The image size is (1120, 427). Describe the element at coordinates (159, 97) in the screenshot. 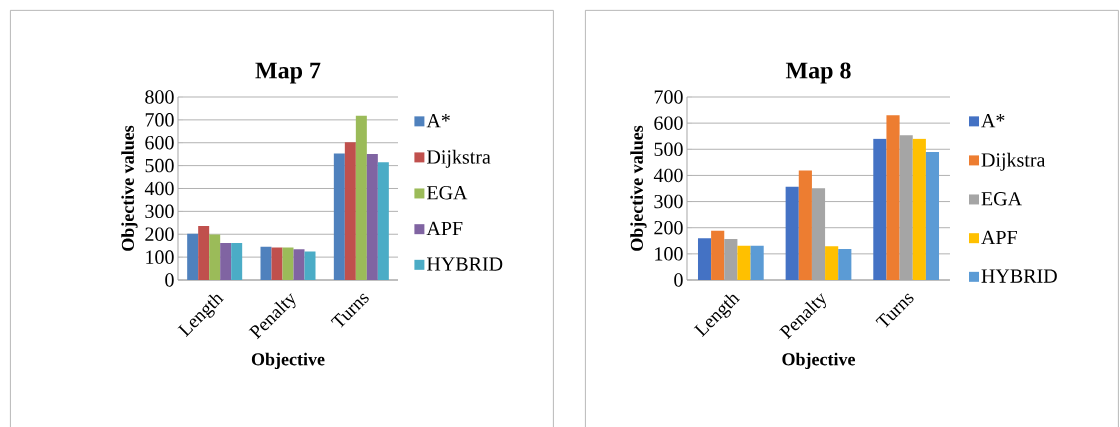

I see `y-tick-label: 800` at that location.